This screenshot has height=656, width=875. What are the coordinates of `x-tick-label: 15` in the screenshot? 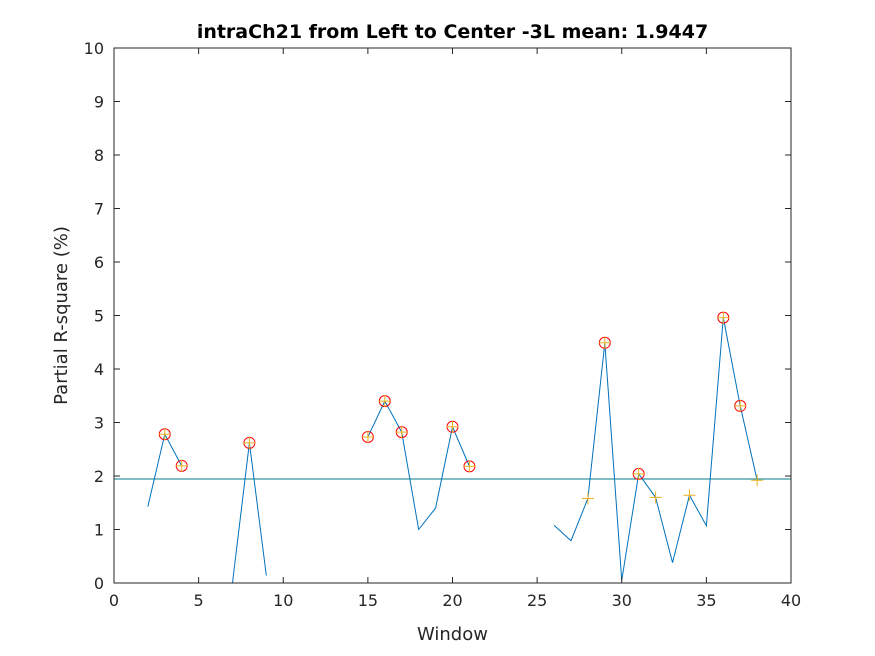 It's located at (368, 600).